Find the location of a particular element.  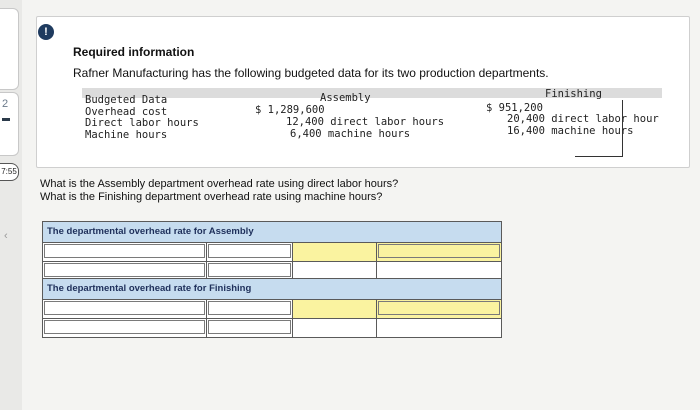

text-cursor is located at coordinates (622, 128).